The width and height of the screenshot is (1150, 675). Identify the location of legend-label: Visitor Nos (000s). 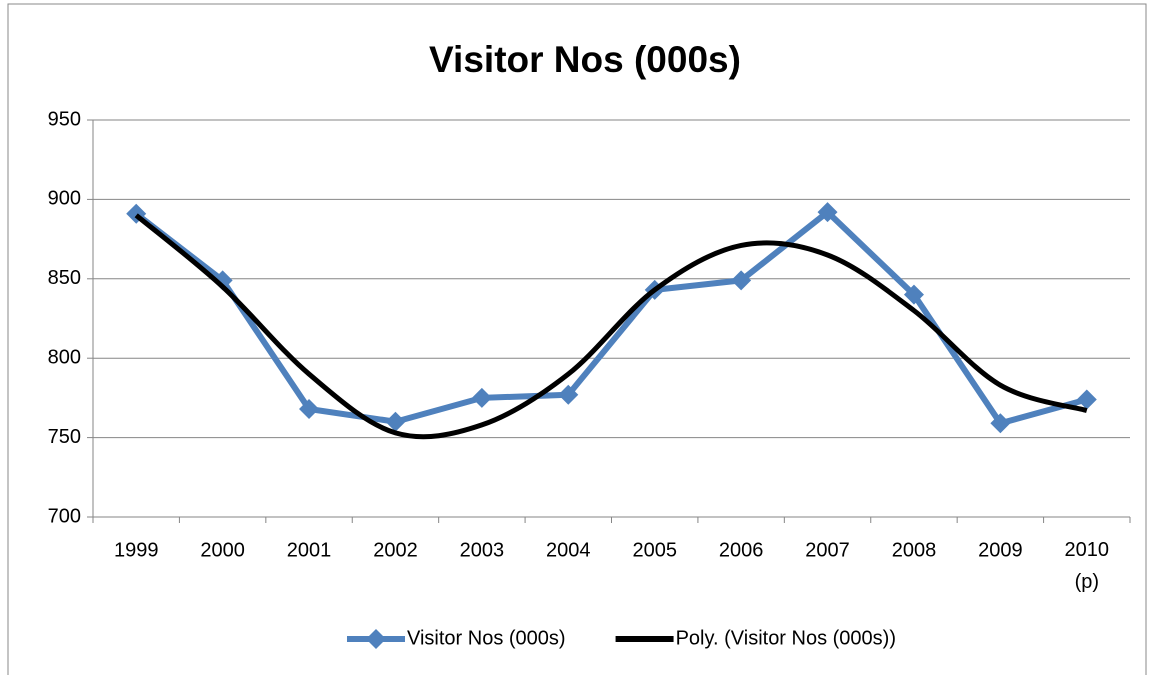
(486, 638).